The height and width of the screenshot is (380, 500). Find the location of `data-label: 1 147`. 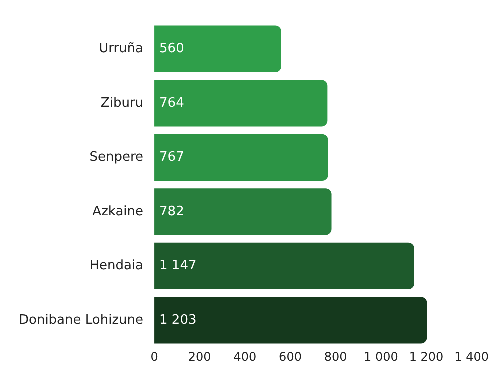

data-label: 1 147 is located at coordinates (178, 266).